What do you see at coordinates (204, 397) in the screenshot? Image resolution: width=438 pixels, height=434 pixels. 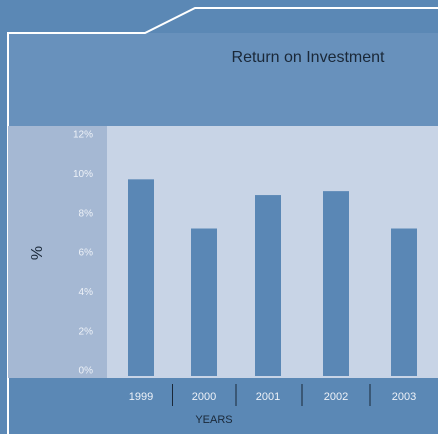 I see `x-tick-label: 2000` at bounding box center [204, 397].